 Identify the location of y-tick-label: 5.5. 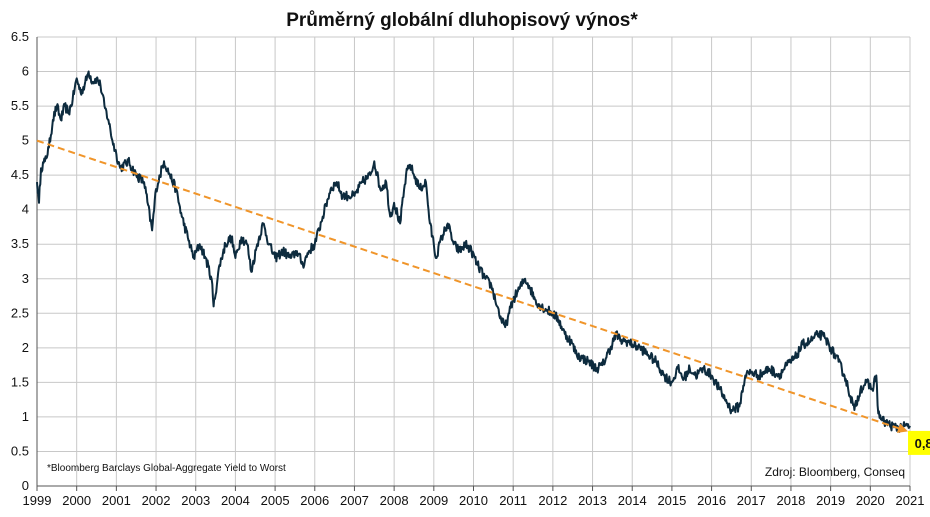
(20, 105).